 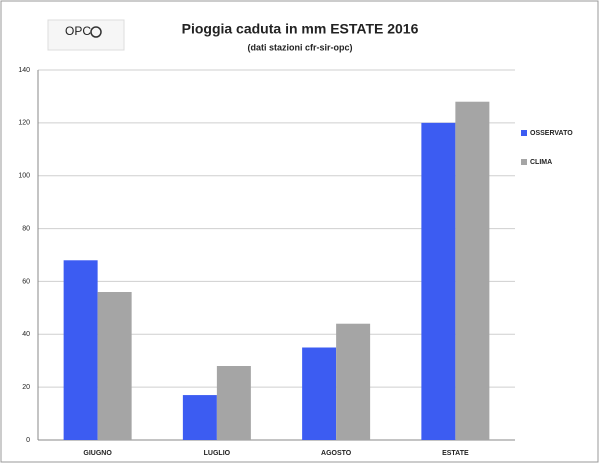 What do you see at coordinates (217, 453) in the screenshot?
I see `x-tick-label: LUGLIO` at bounding box center [217, 453].